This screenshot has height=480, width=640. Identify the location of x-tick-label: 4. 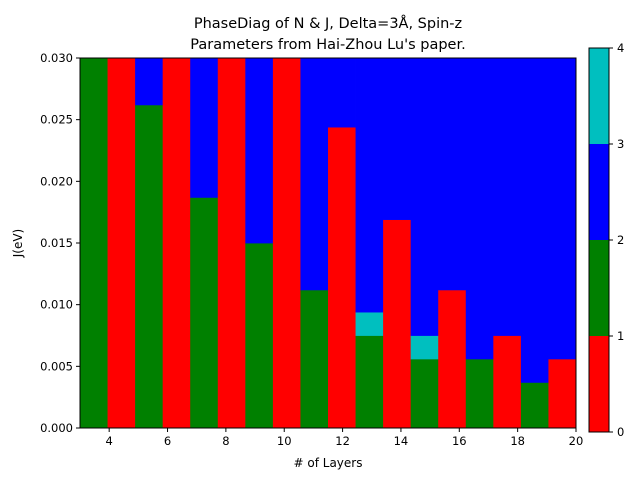
(109, 441).